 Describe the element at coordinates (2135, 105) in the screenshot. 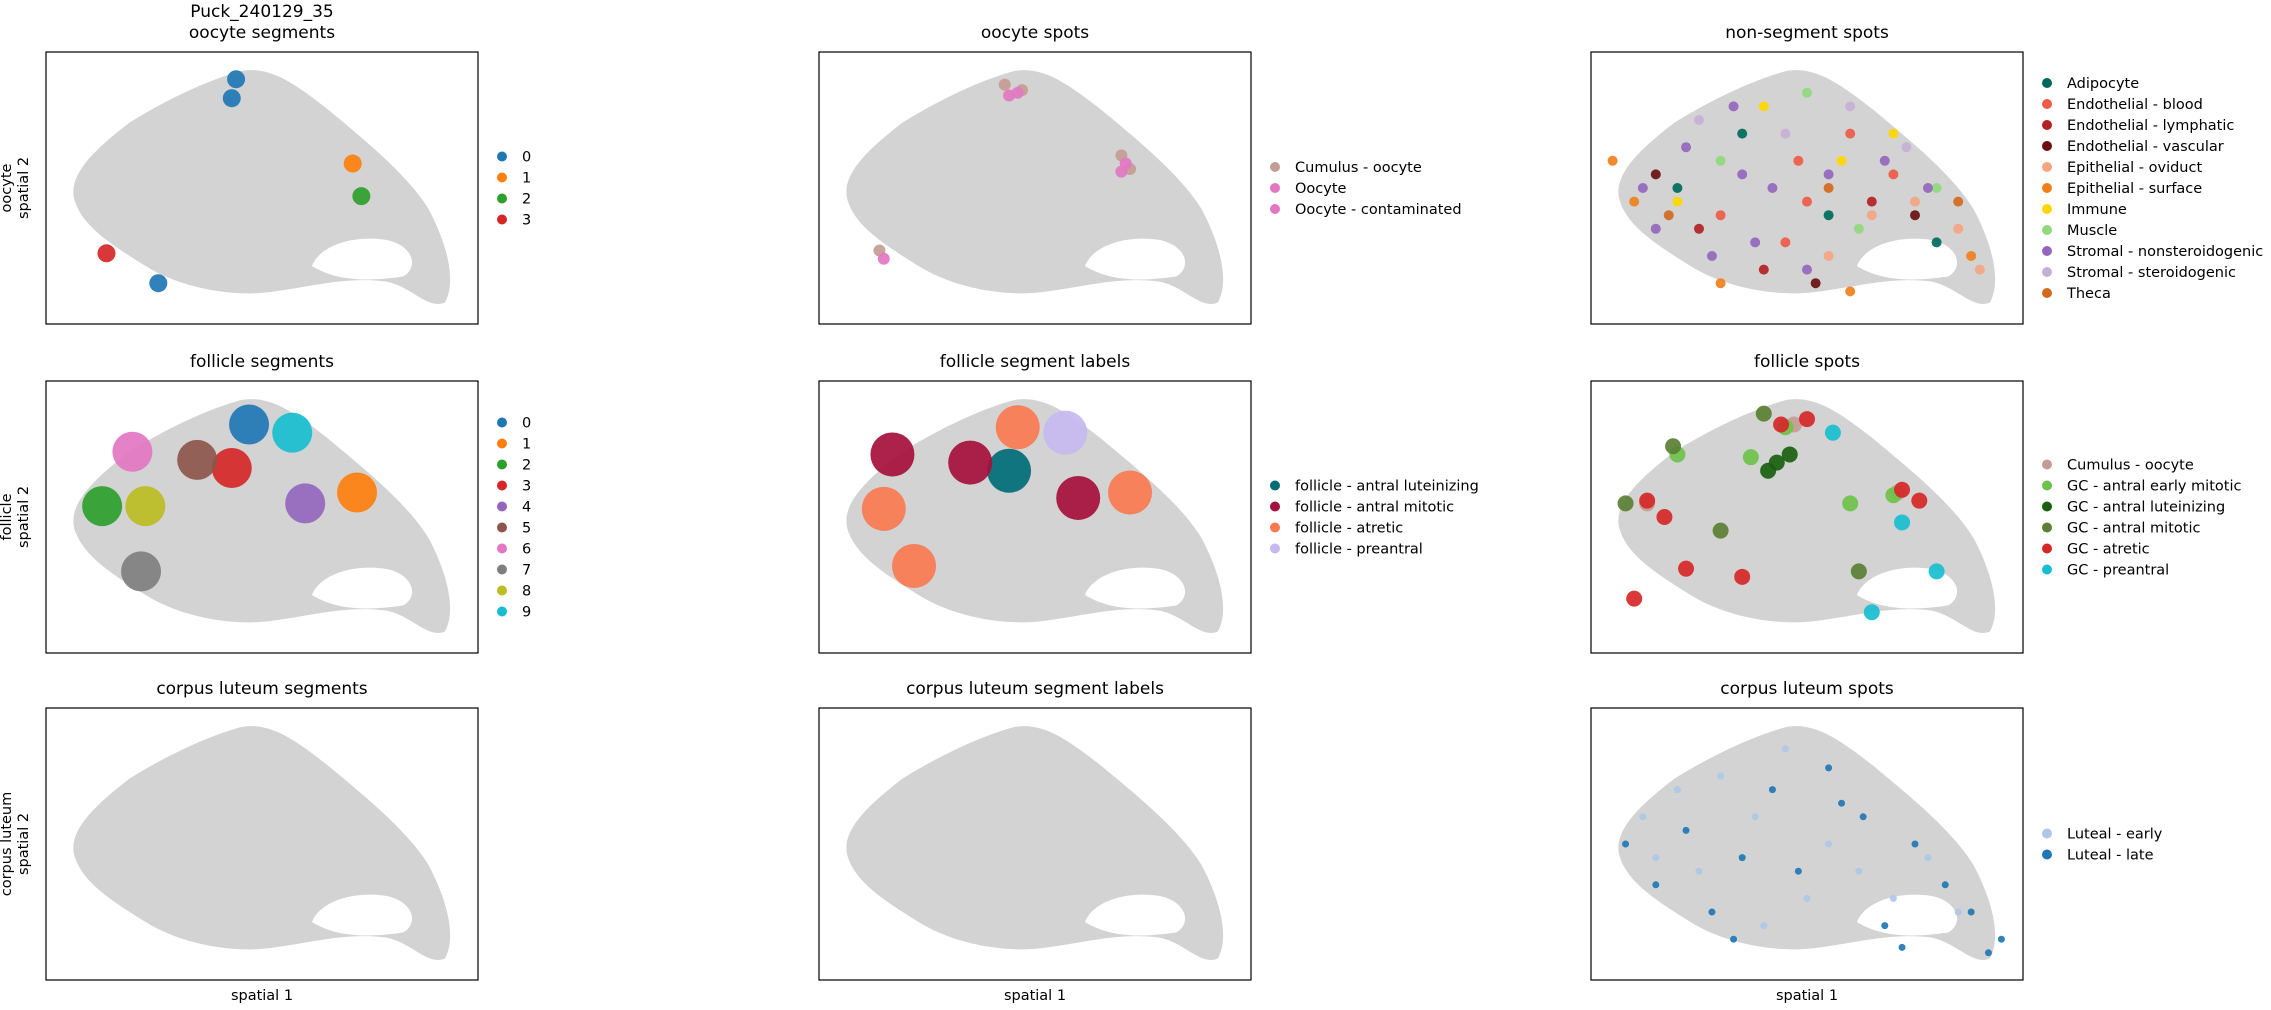

I see `legend-label: Endothelial - blood` at that location.